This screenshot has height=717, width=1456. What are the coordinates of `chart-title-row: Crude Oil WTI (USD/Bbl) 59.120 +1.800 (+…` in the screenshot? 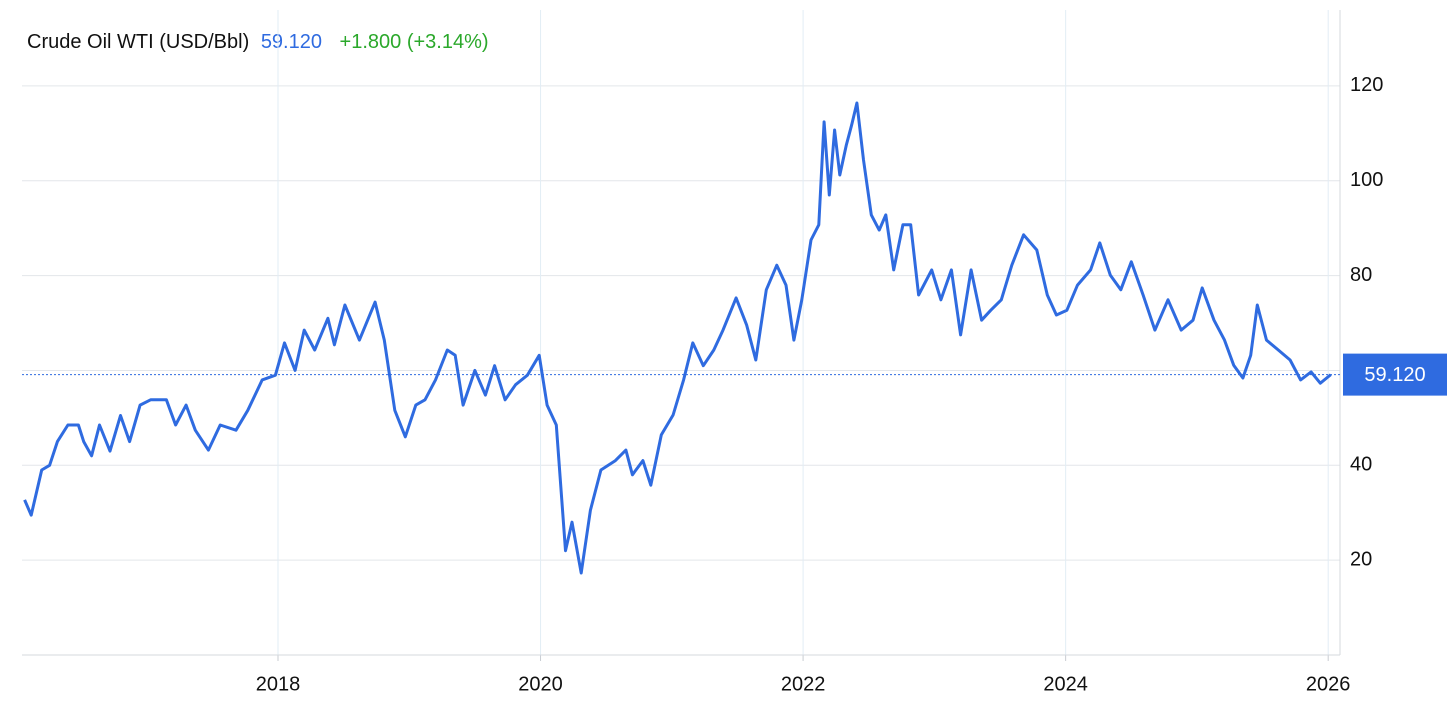 It's located at (258, 42).